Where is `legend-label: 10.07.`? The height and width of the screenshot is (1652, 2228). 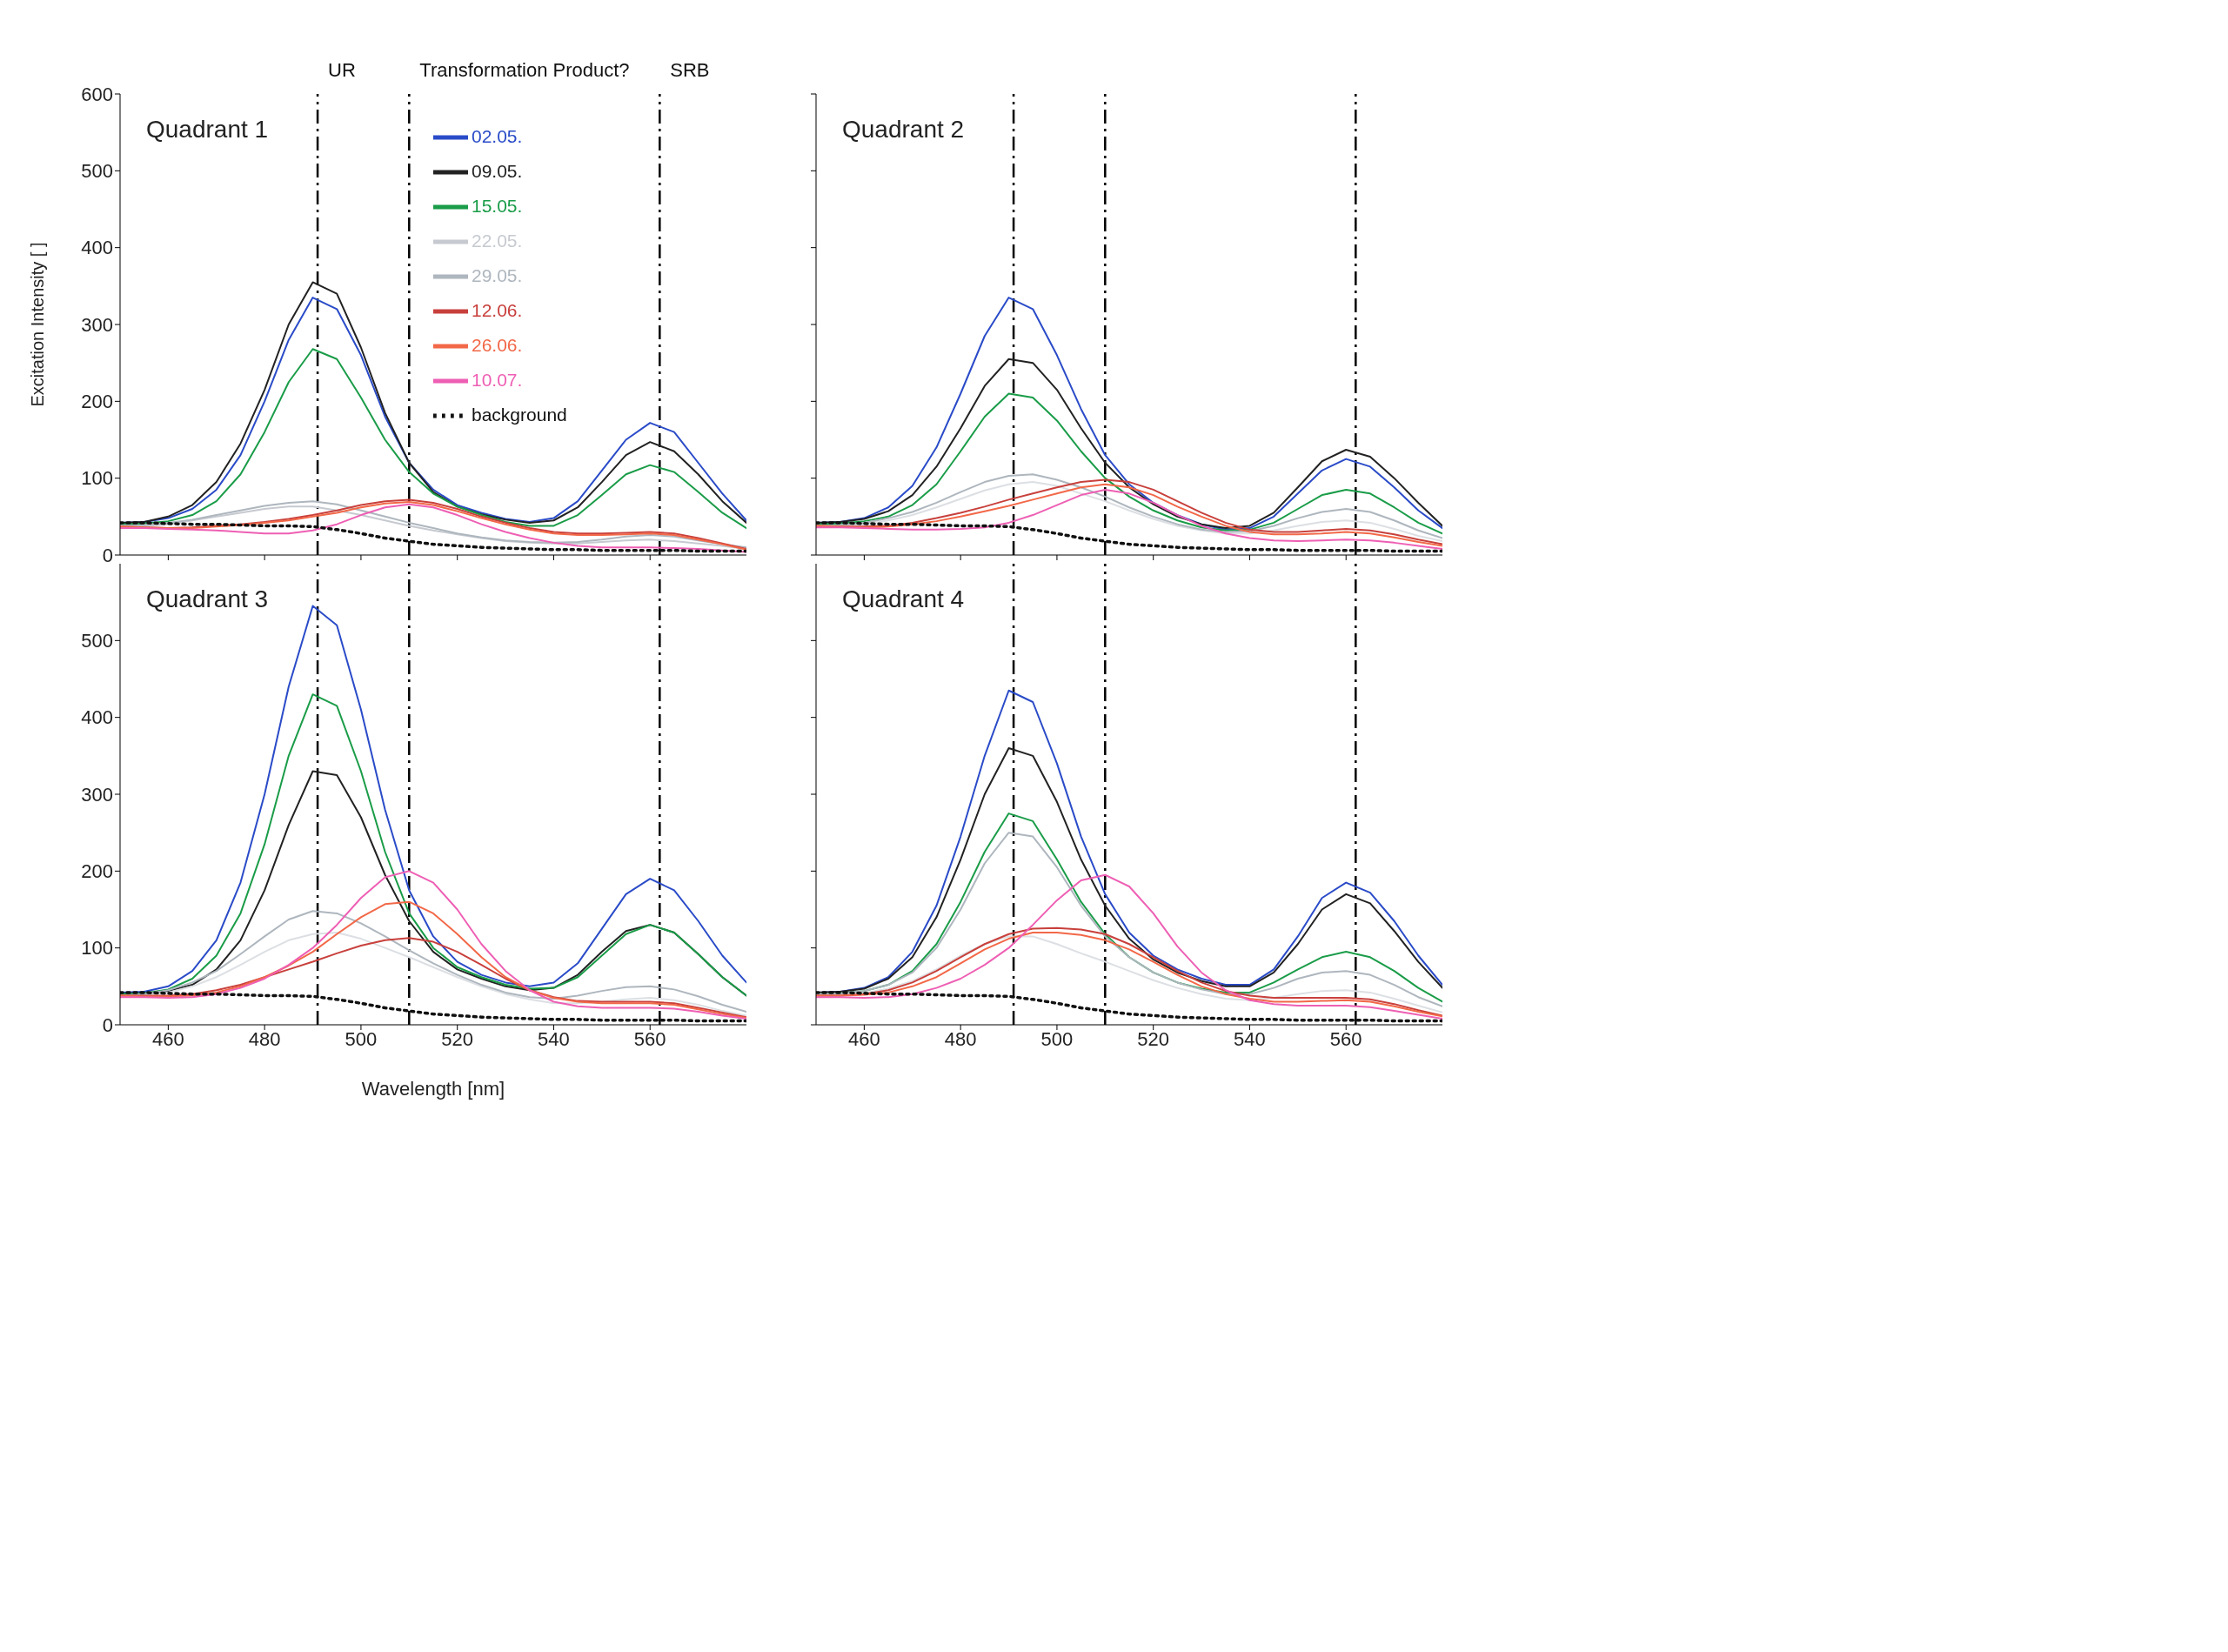
legend-label: 10.07. is located at coordinates (497, 379).